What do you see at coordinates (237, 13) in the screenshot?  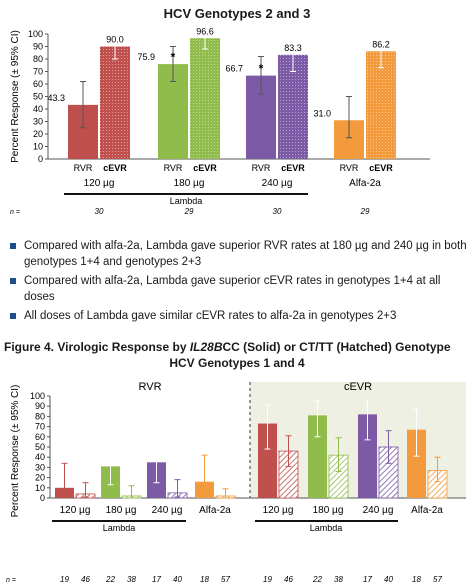 I see `chart-title-top: HCV Genotypes 2 and 3` at bounding box center [237, 13].